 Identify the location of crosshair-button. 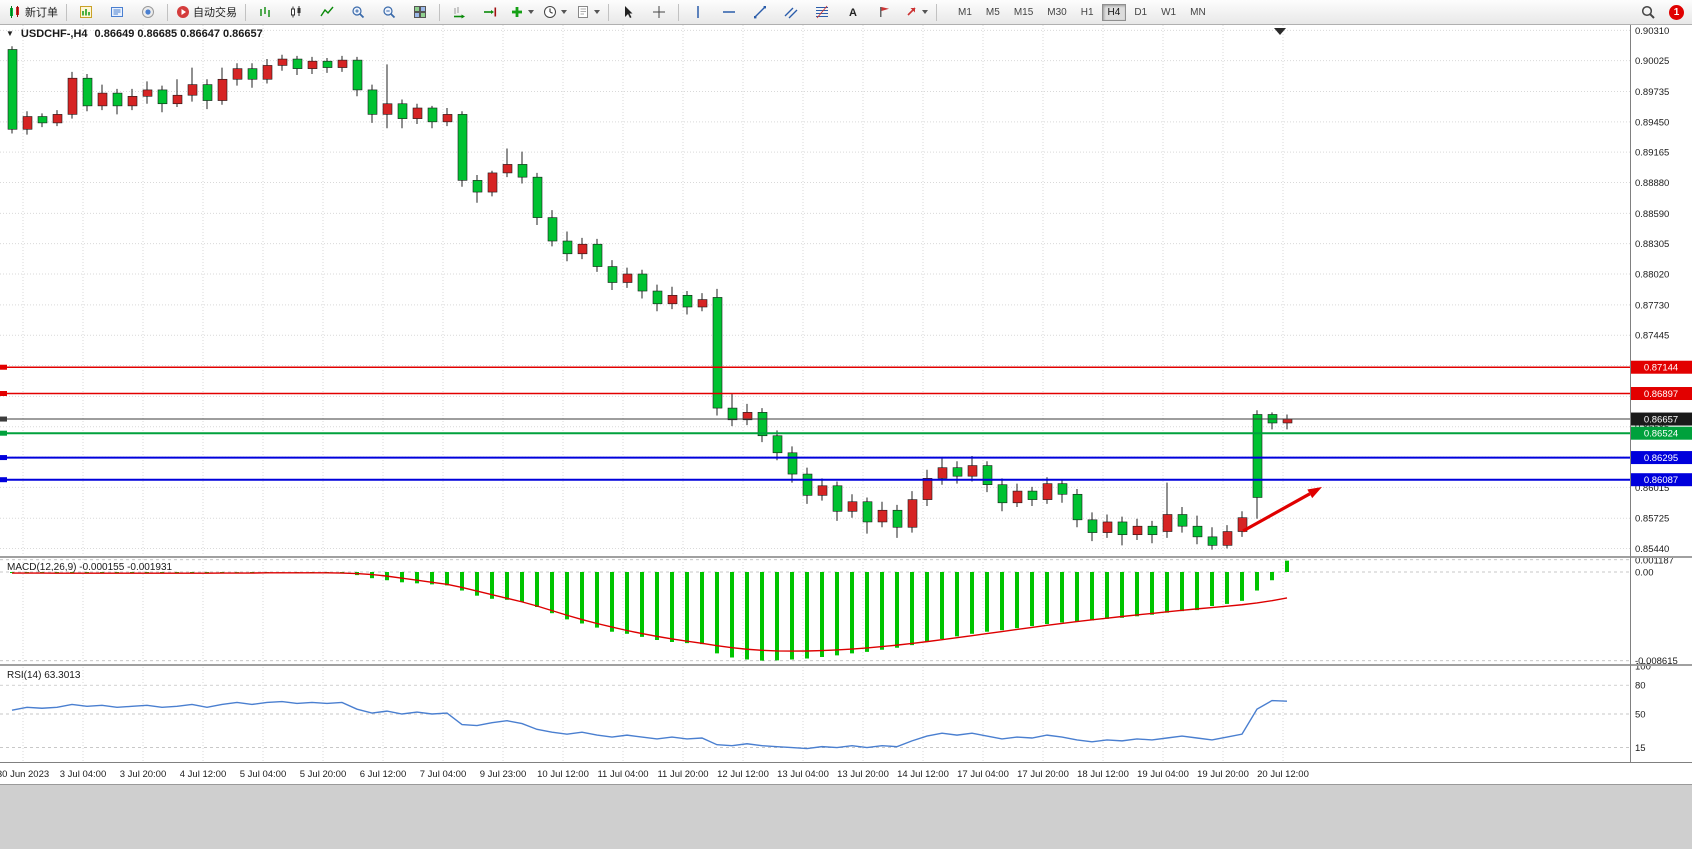
(659, 12).